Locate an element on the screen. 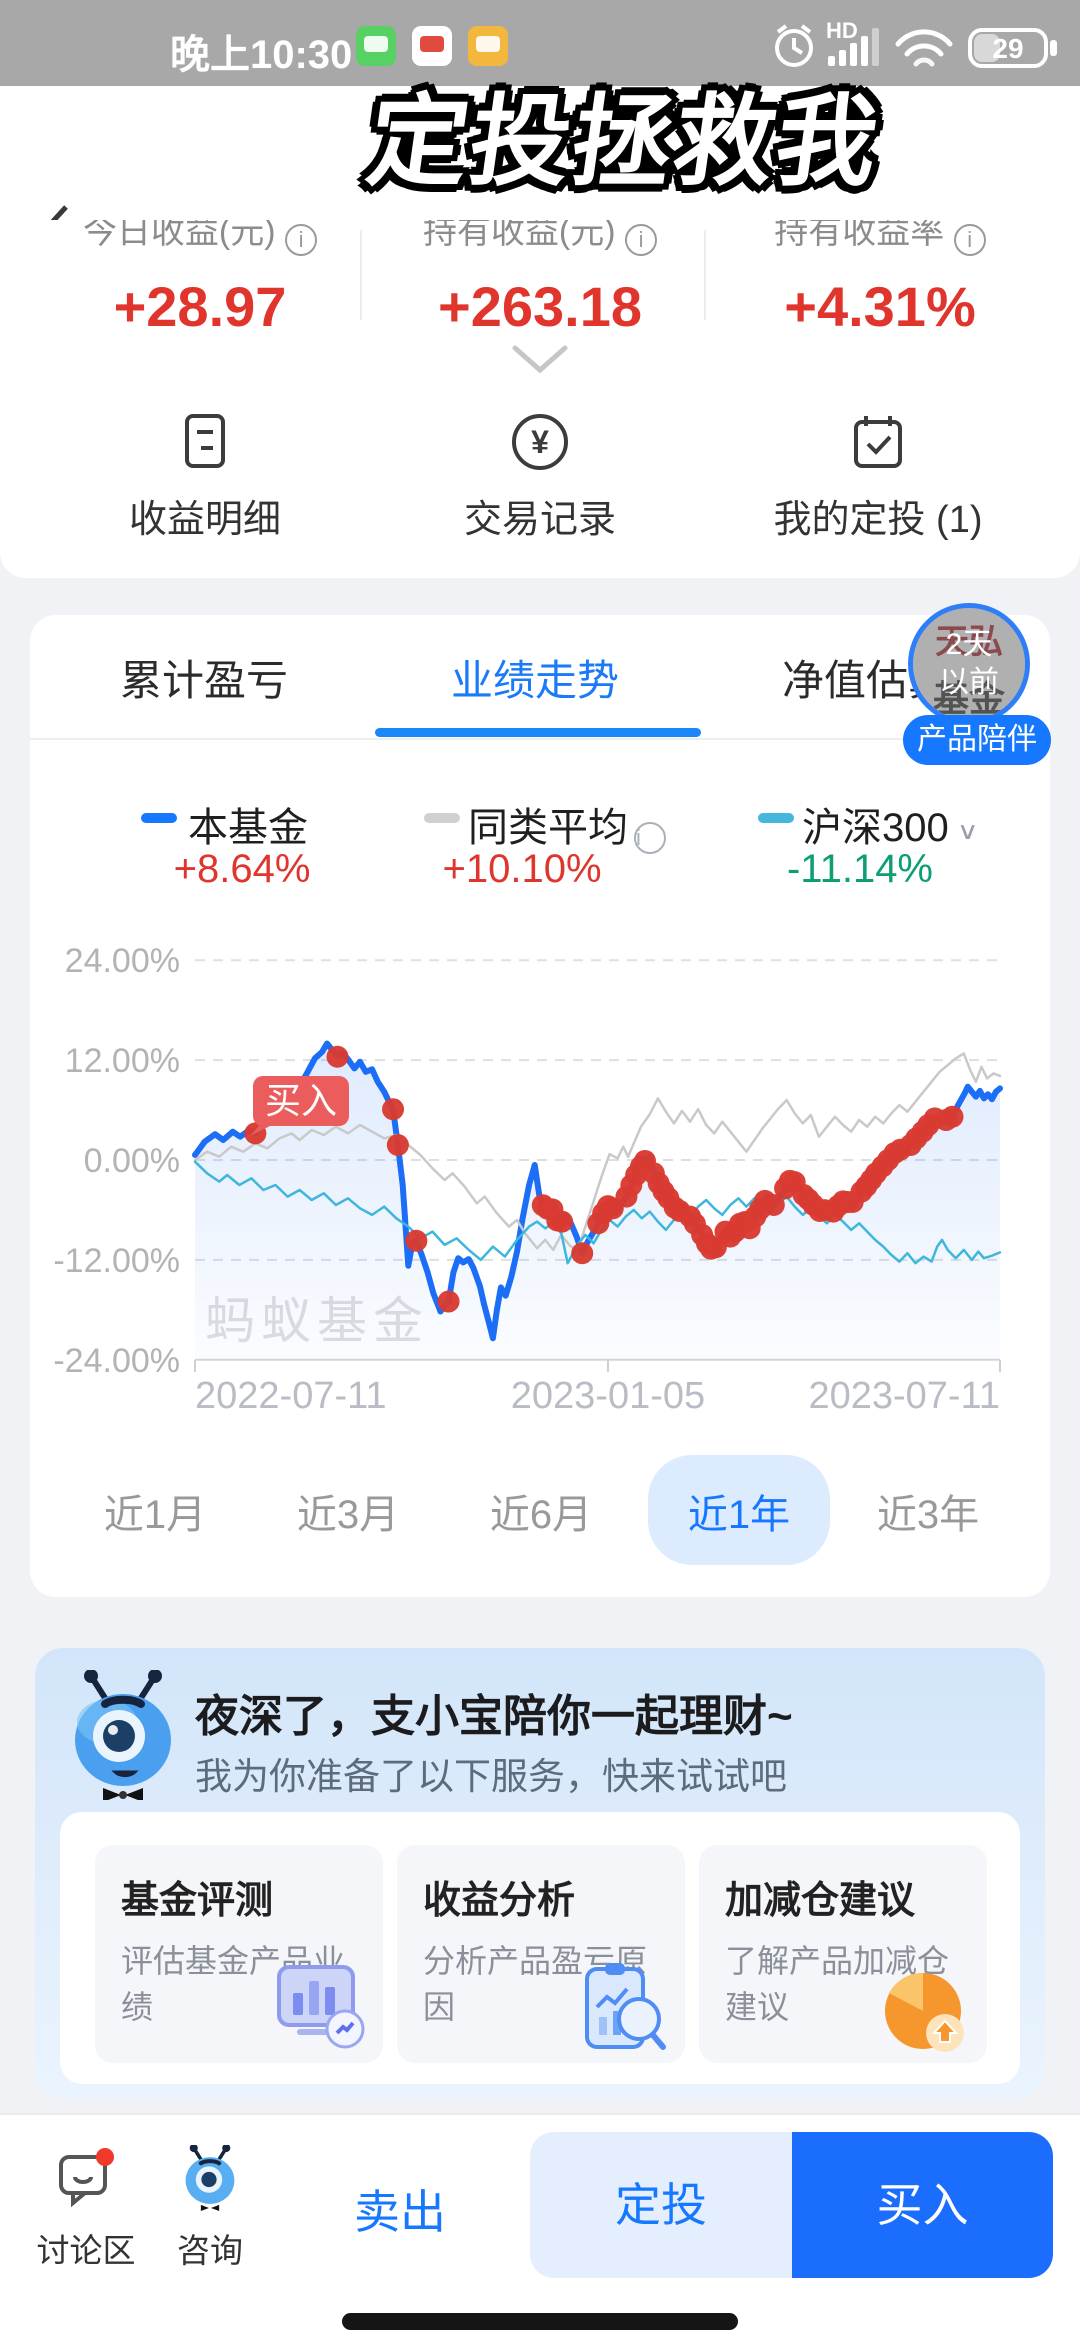 This screenshot has width=1080, height=2342. wifi-icon is located at coordinates (924, 48).